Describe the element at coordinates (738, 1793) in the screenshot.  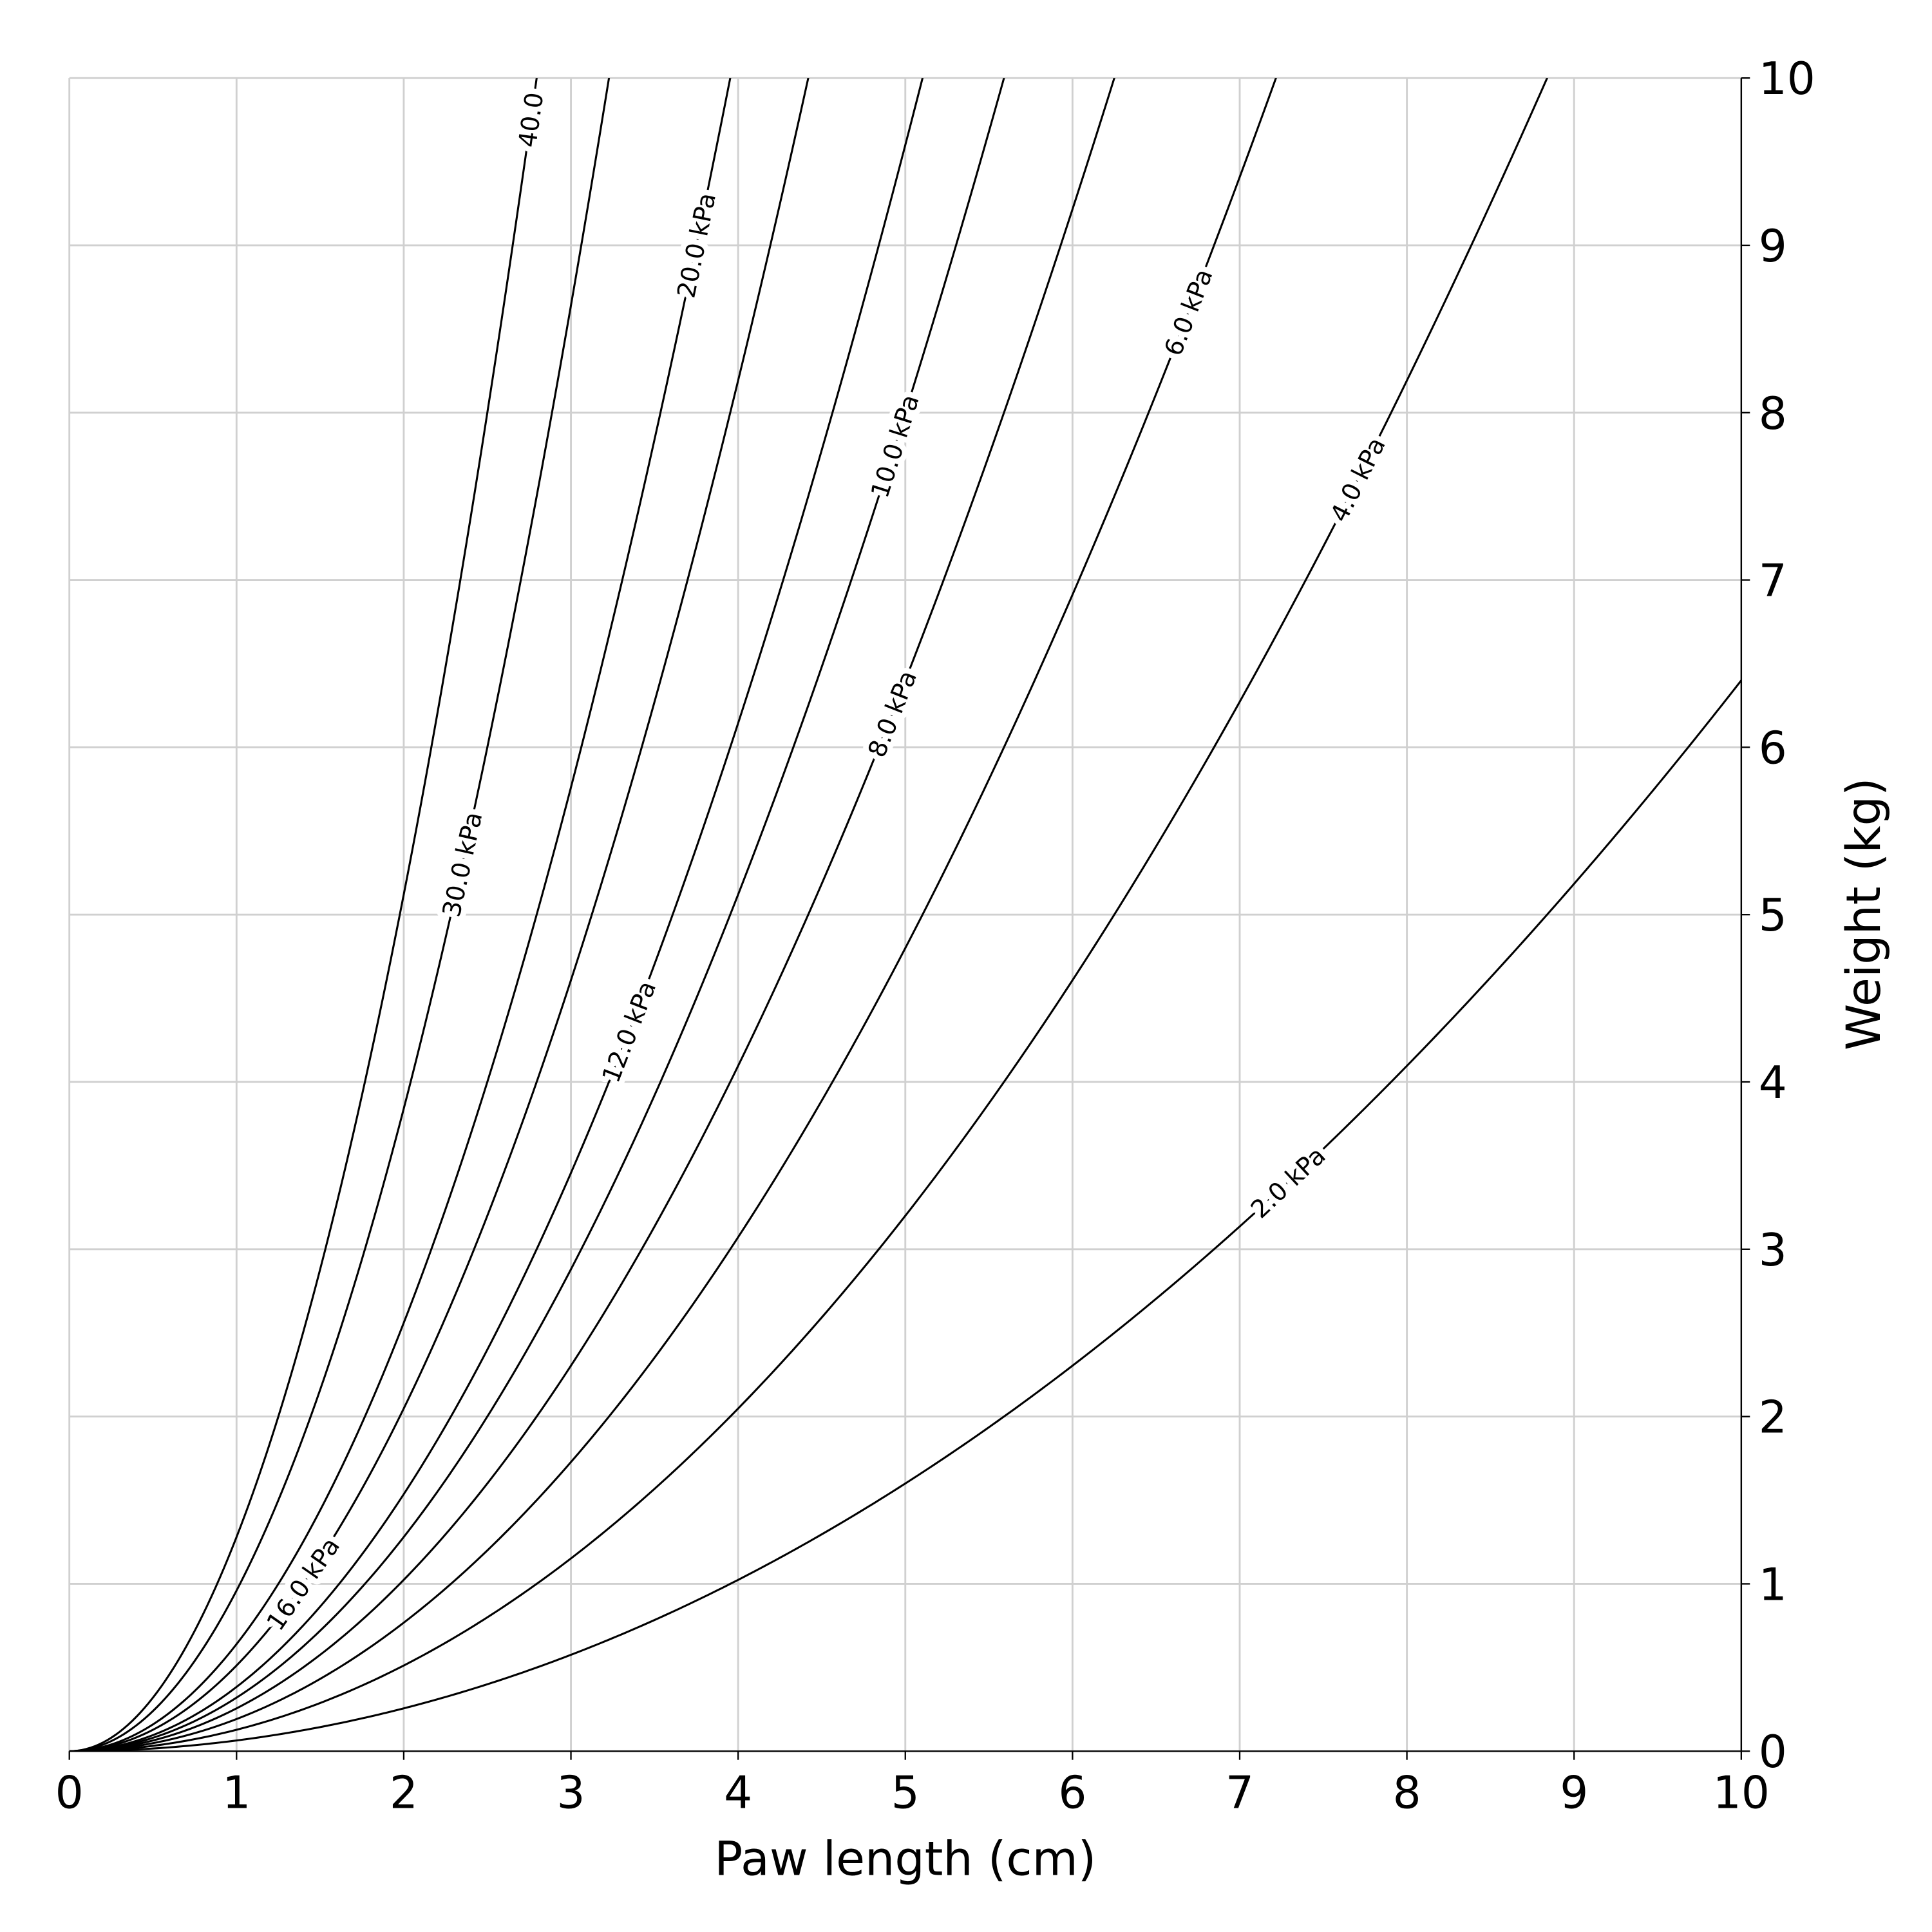
I see `x-tick-label: 4` at that location.